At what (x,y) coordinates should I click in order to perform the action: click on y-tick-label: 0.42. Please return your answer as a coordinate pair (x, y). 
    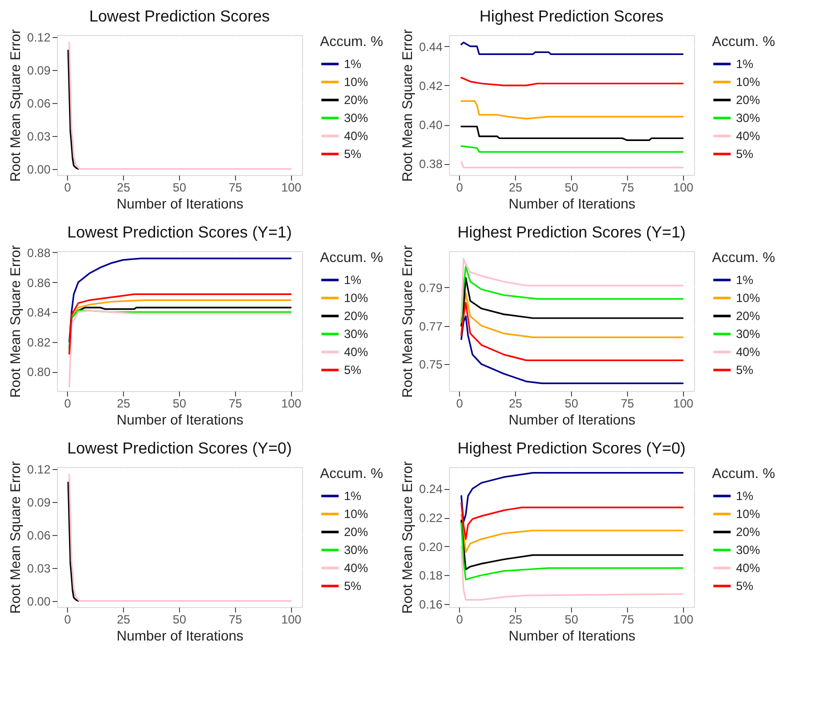
    Looking at the image, I should click on (431, 85).